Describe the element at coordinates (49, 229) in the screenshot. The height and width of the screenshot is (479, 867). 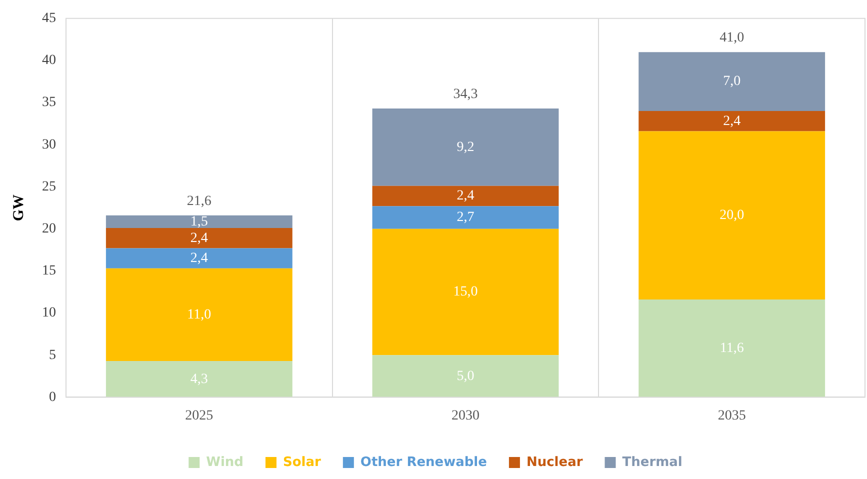
I see `y-tick-label: 20` at that location.